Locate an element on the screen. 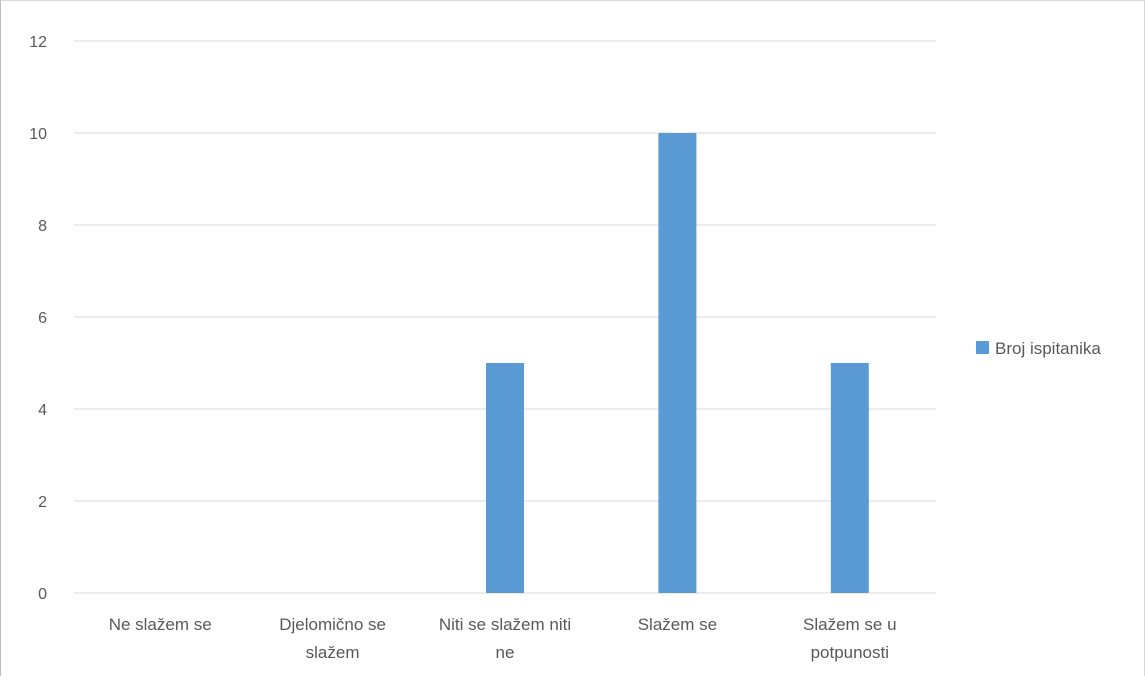 The image size is (1145, 682). y-tick-label: 2 is located at coordinates (42, 502).